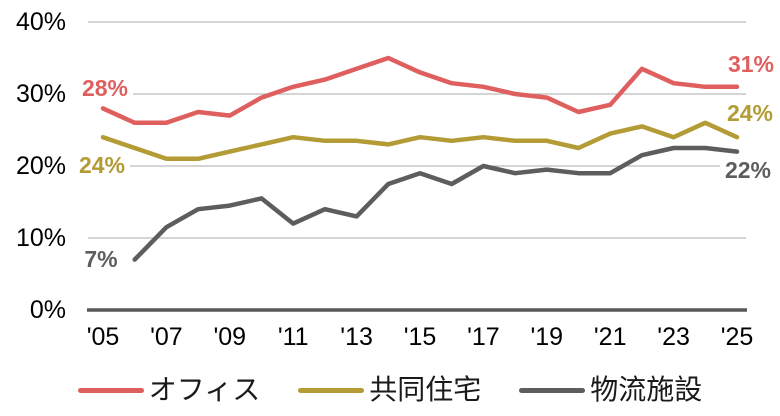 The width and height of the screenshot is (780, 416). I want to click on x-axis-tick-label: '09, so click(230, 337).